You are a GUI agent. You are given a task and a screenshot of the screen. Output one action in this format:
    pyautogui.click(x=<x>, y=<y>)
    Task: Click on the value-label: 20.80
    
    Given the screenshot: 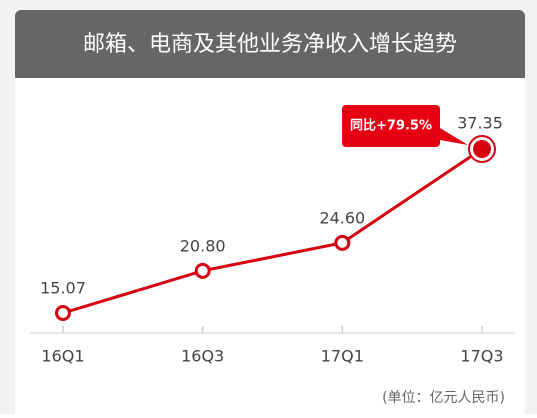 What is the action you would take?
    pyautogui.click(x=203, y=245)
    